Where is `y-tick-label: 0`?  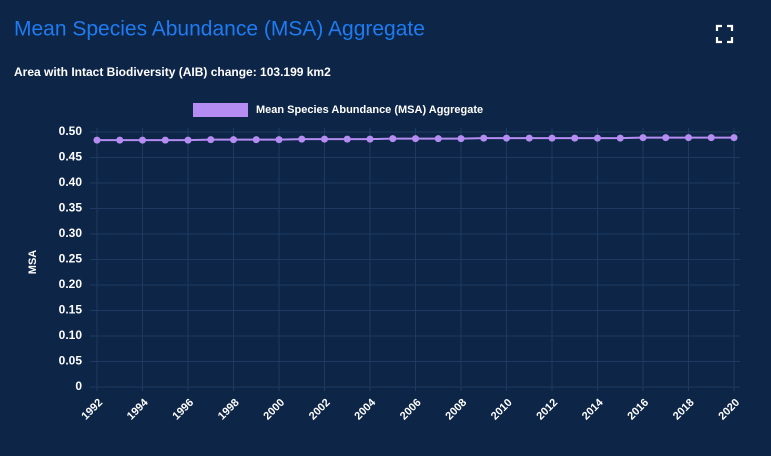
y-tick-label: 0 is located at coordinates (78, 386).